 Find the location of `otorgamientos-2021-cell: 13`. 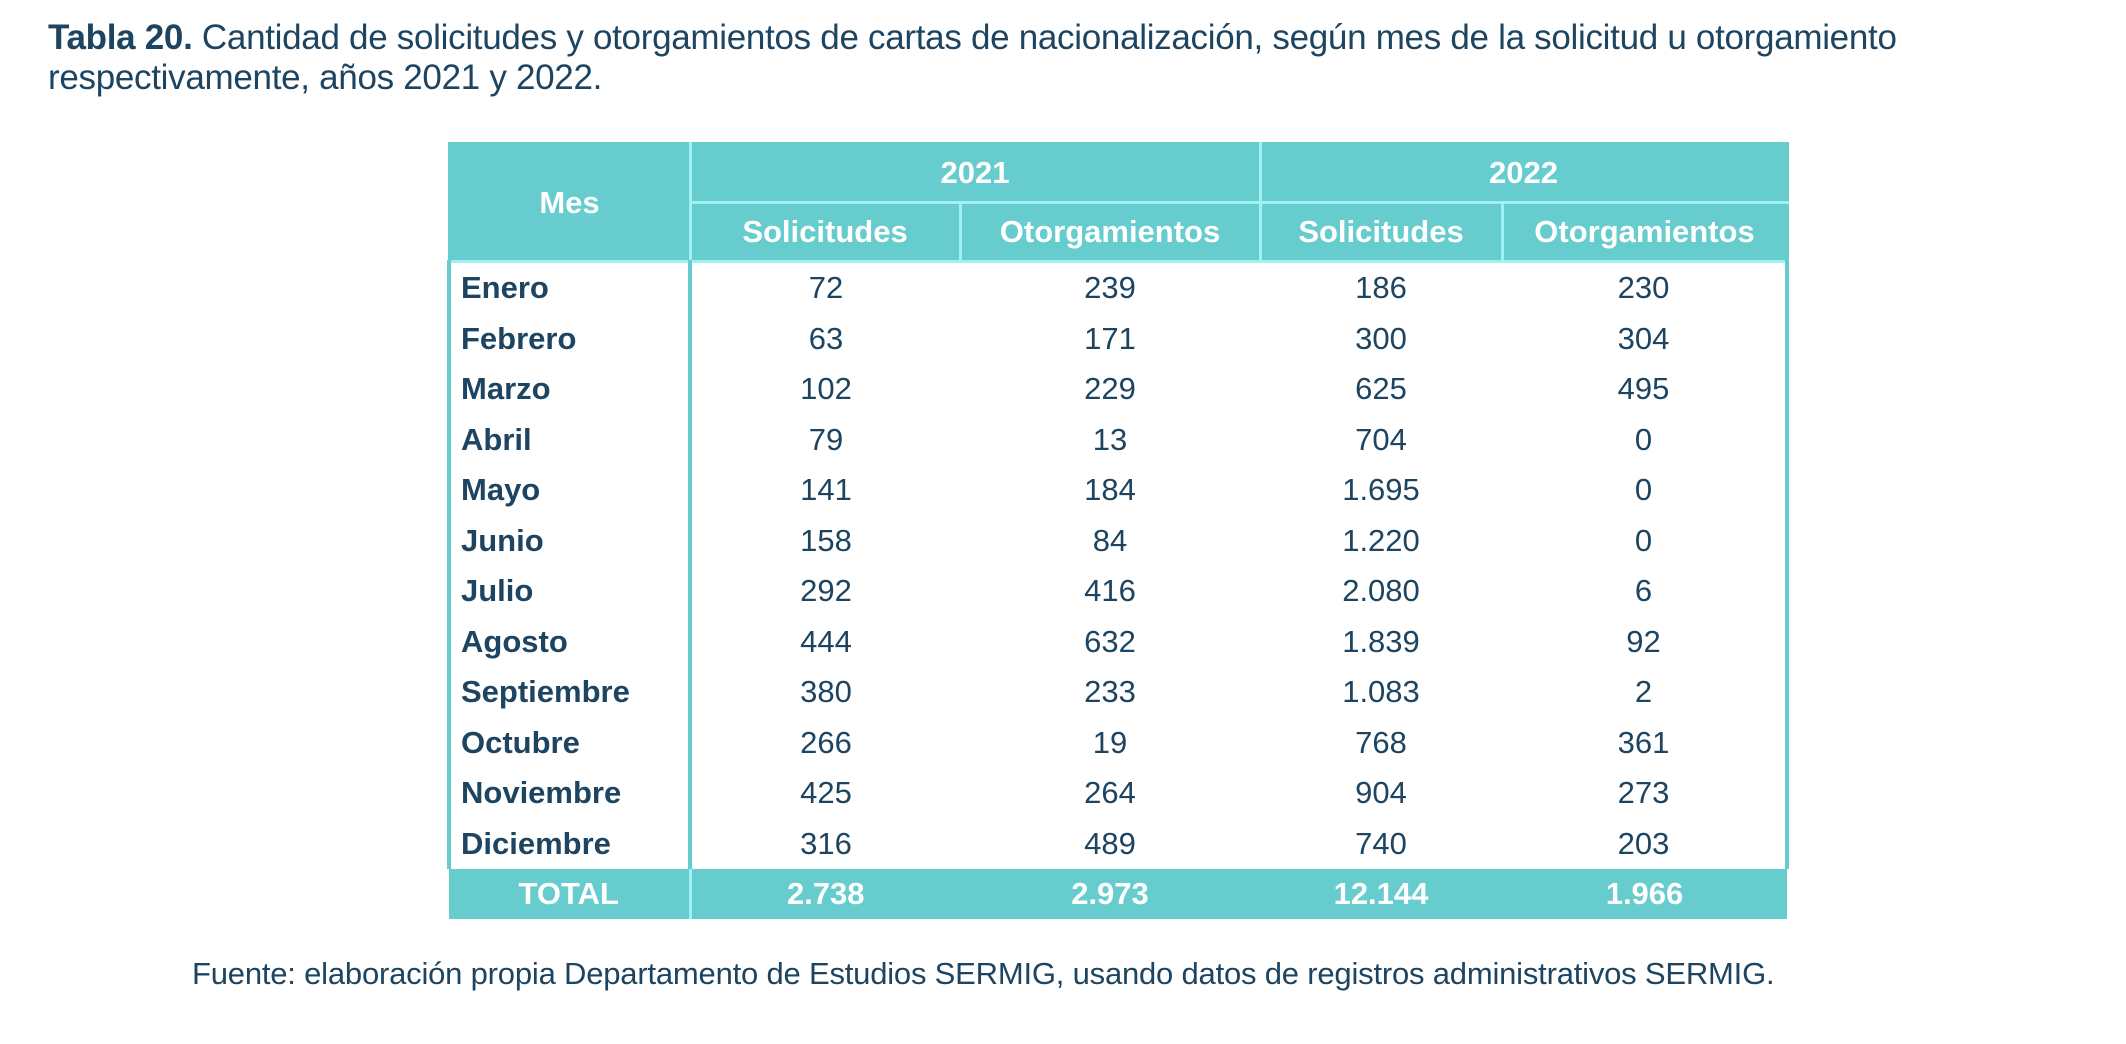

otorgamientos-2021-cell: 13 is located at coordinates (1110, 439).